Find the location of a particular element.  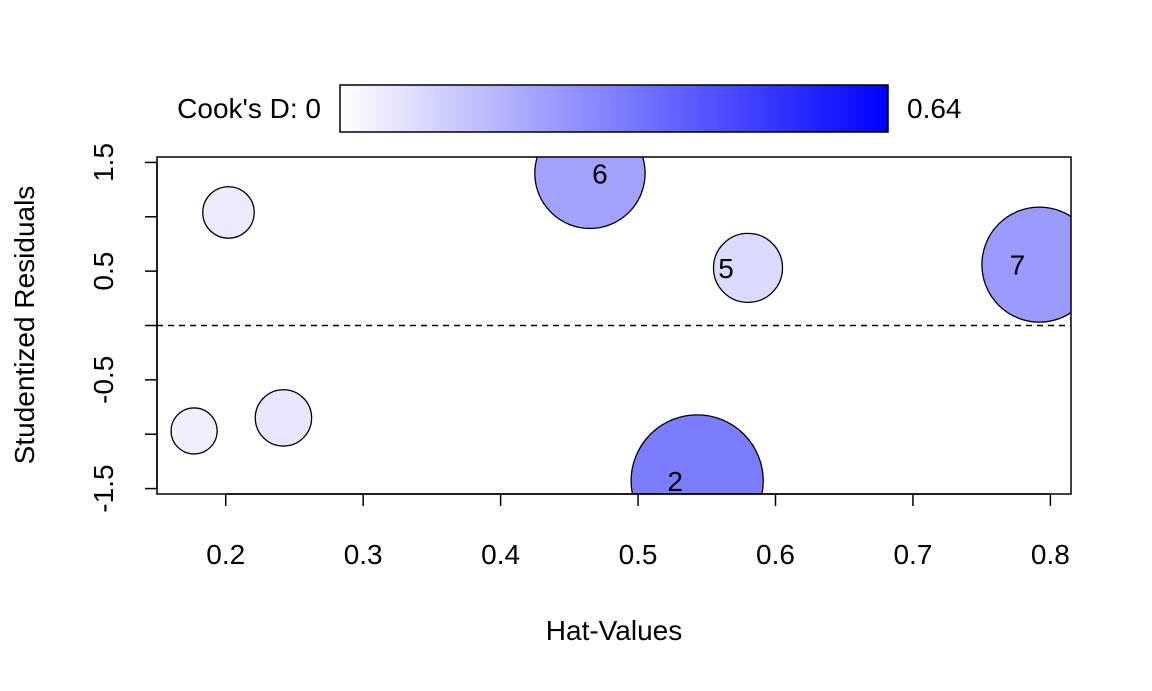

x-axis: 0.2 0.3 0.4 0.5 0.6 0.7 0.8 is located at coordinates (638, 531).